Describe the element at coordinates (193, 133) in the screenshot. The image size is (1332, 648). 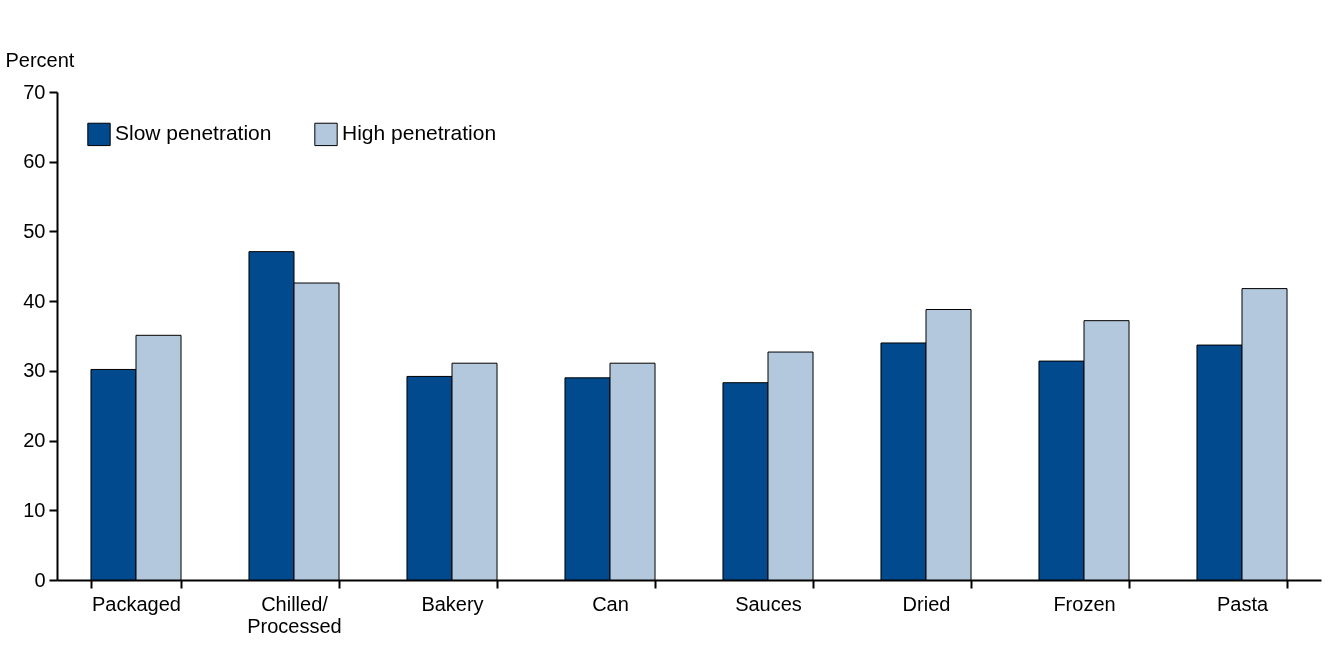
I see `legend-label: Slow penetration` at that location.